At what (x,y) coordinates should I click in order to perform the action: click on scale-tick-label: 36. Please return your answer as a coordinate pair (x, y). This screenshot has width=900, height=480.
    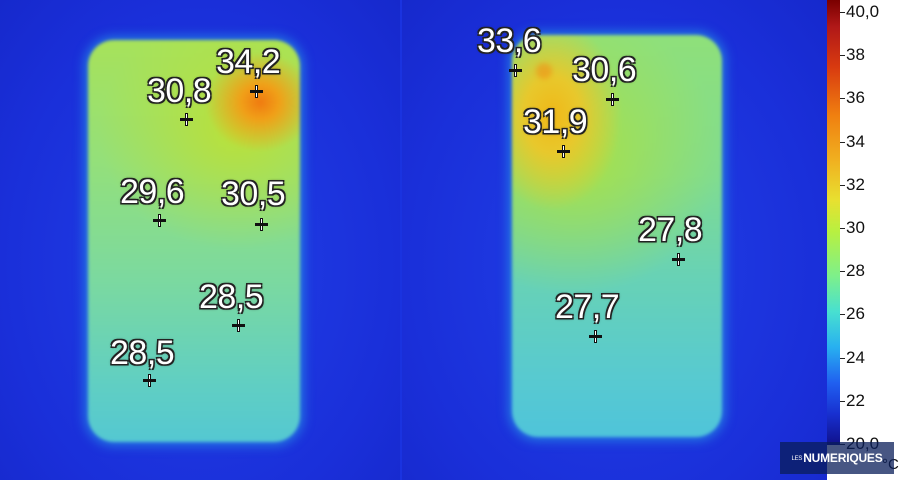
    Looking at the image, I should click on (855, 98).